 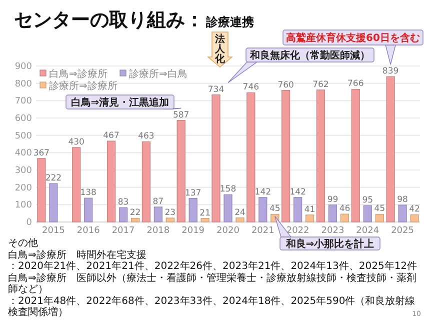 What do you see at coordinates (356, 84) in the screenshot?
I see `data-label: 766` at bounding box center [356, 84].